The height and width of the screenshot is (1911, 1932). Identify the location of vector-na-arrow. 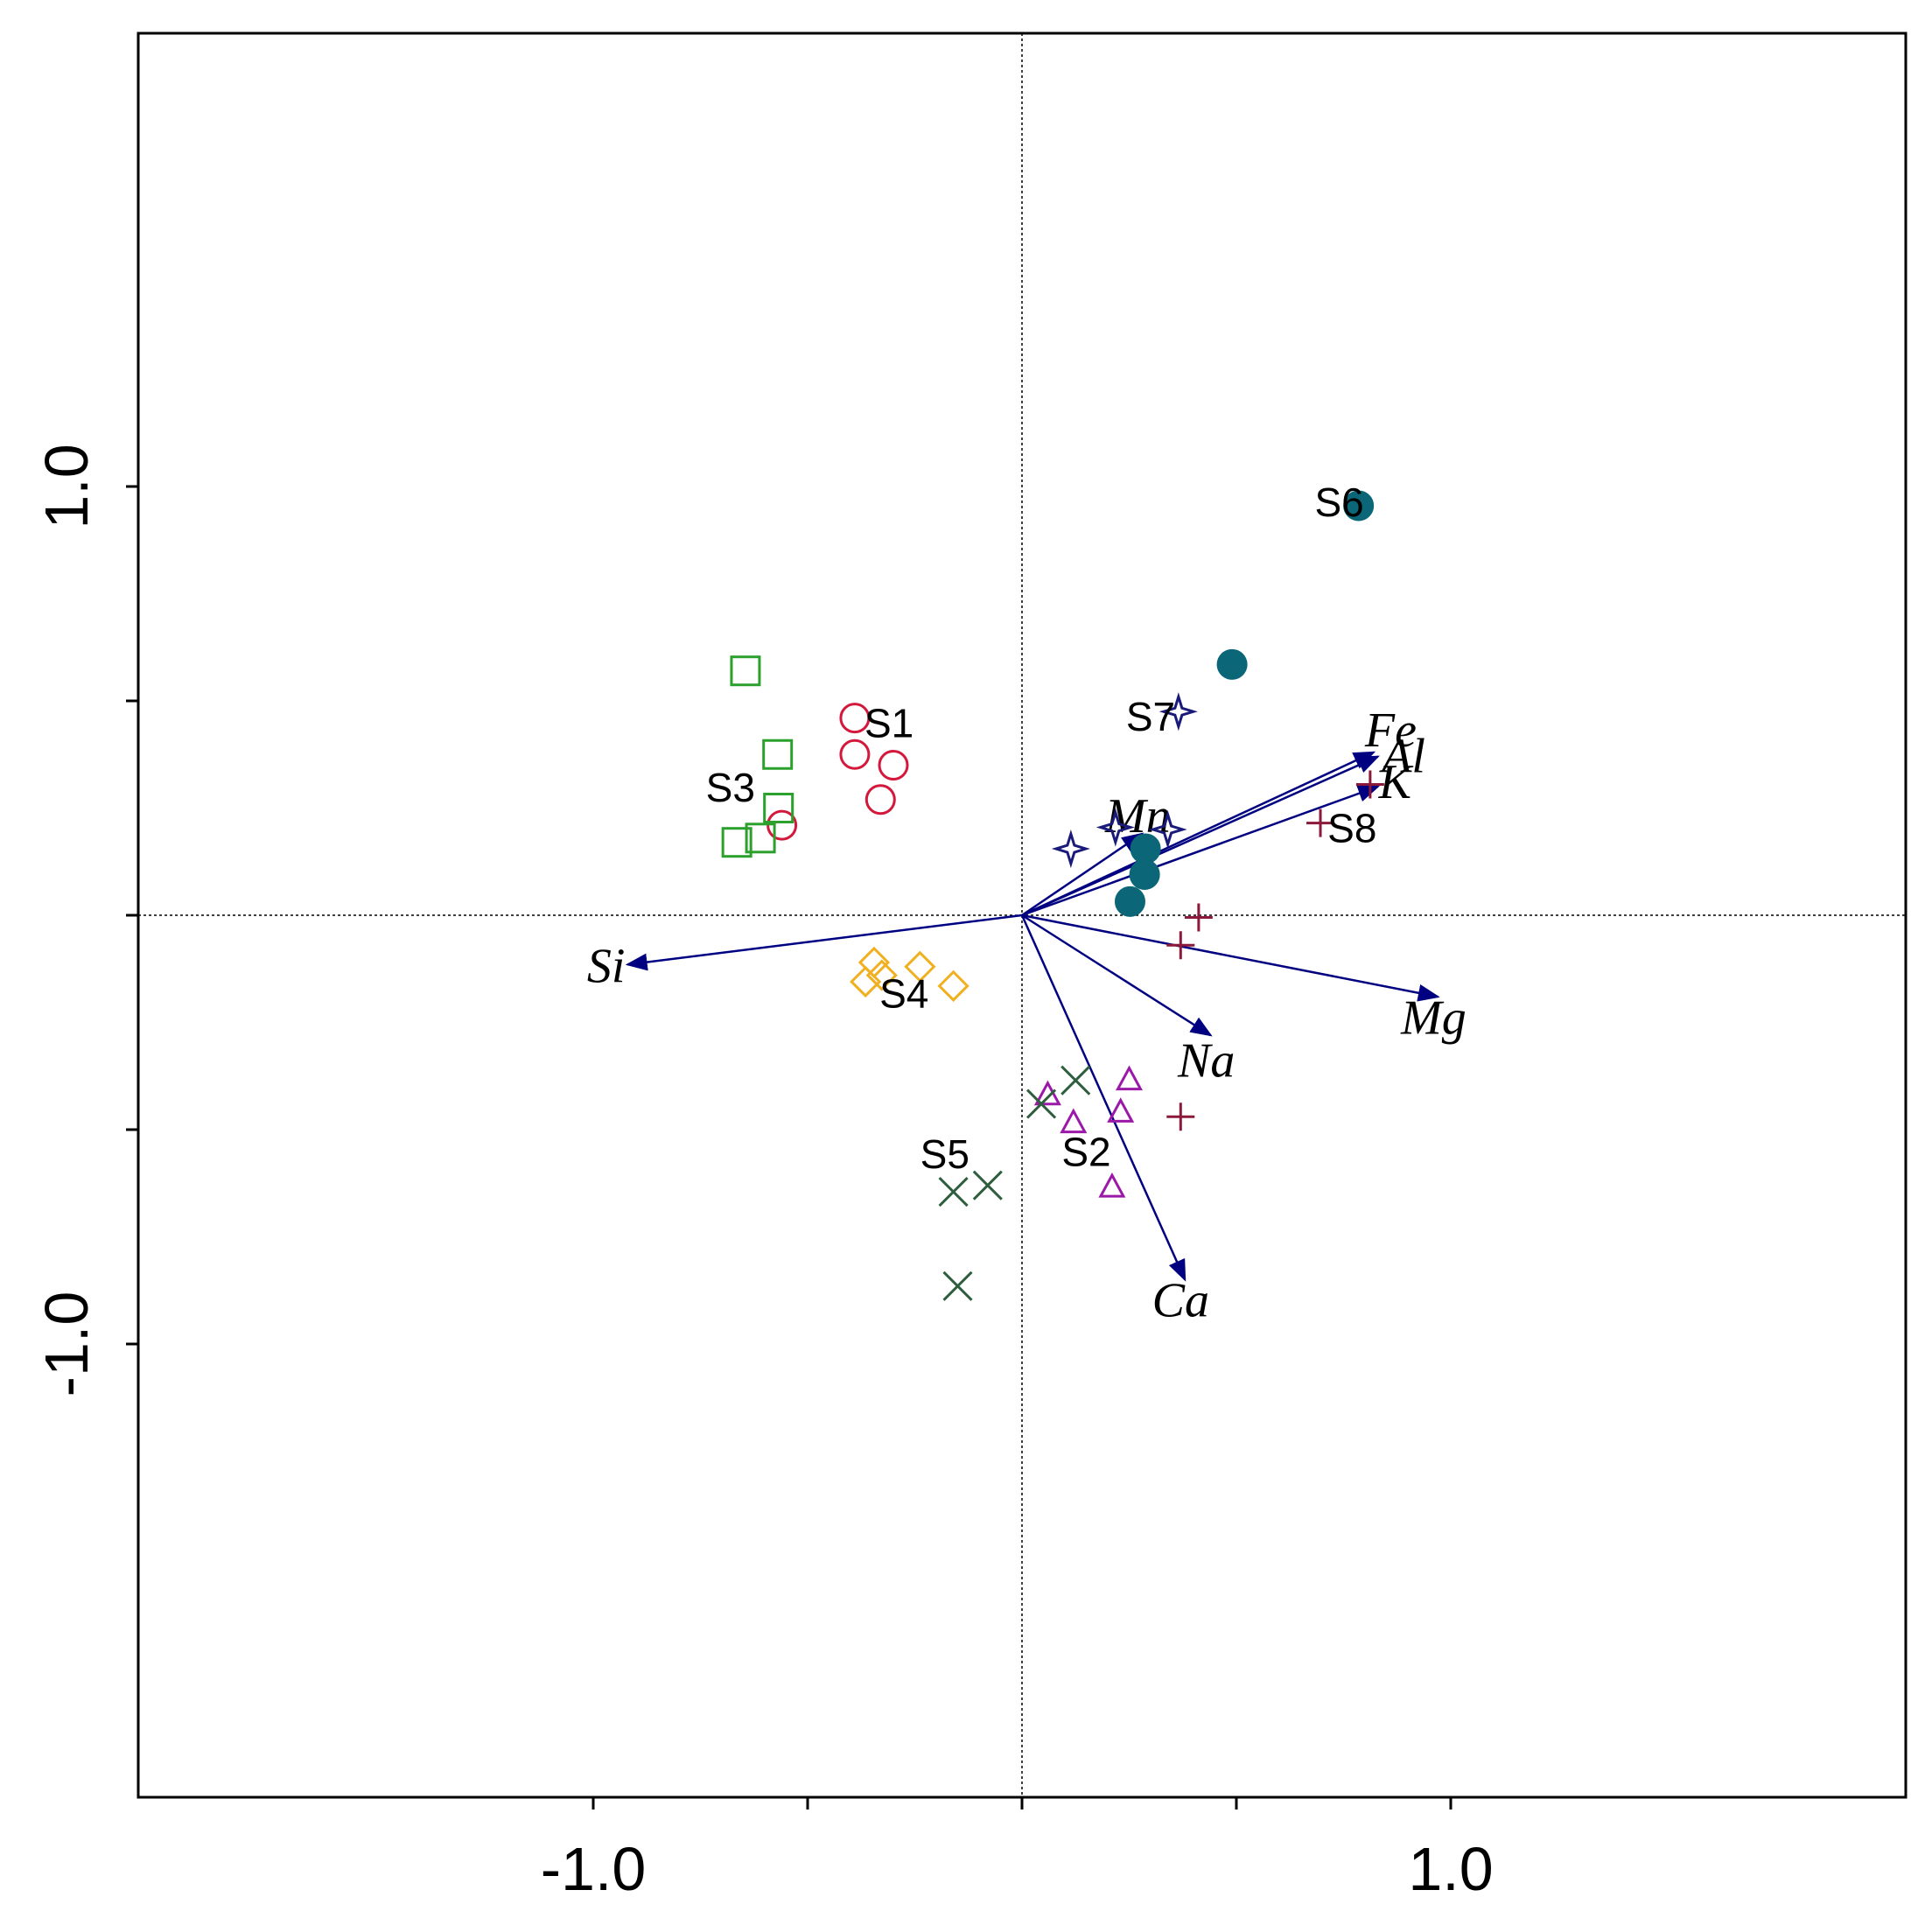
(1117, 975).